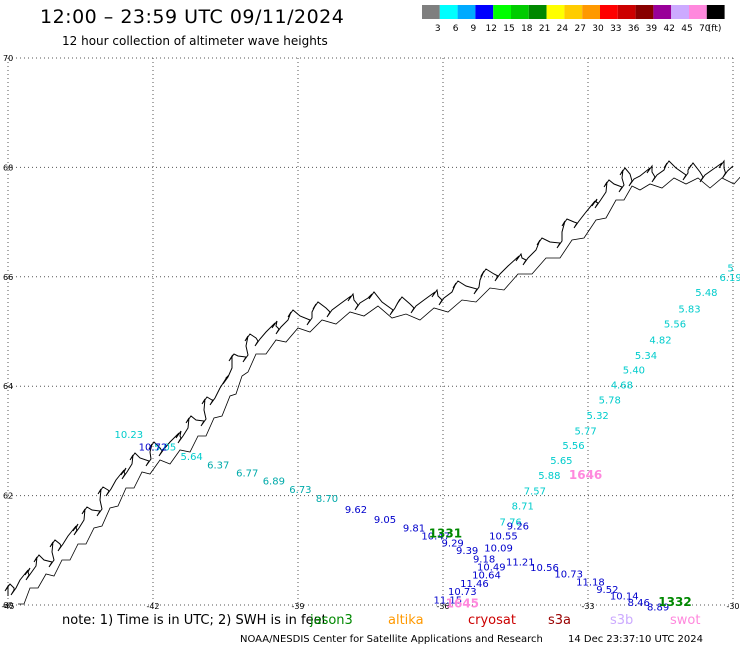  I want to click on wave-height-value: 9.18, so click(484, 559).